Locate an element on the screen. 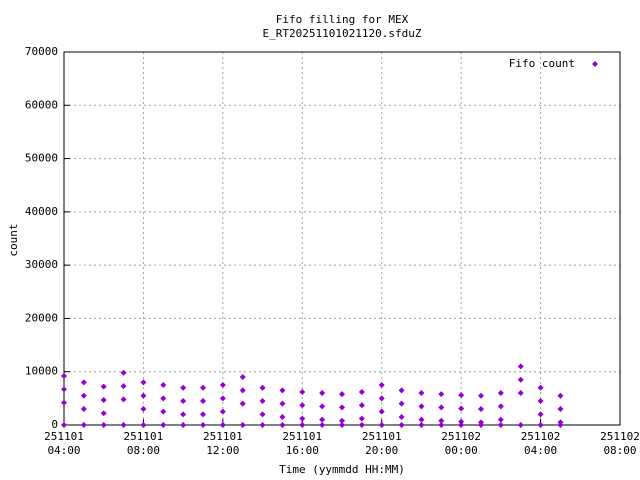 The width and height of the screenshot is (640, 480). x-tick-label: 251102 00:00 is located at coordinates (461, 443).